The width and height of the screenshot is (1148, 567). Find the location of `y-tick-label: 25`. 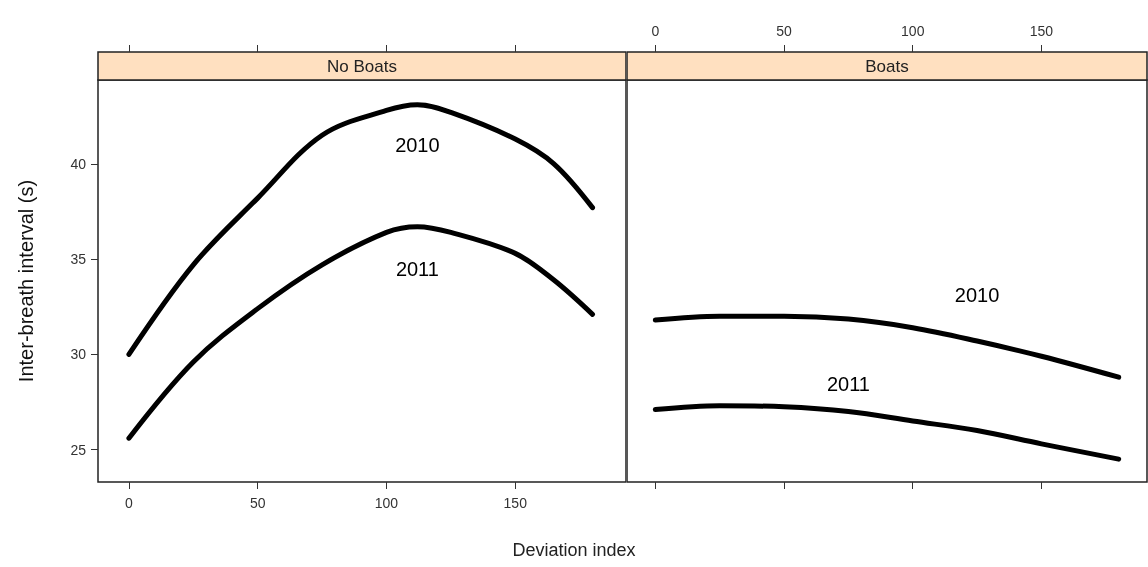

y-tick-label: 25 is located at coordinates (78, 449).